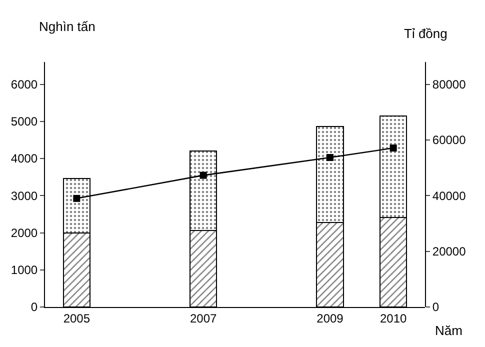  What do you see at coordinates (448, 330) in the screenshot?
I see `x-axis-title: Năm` at bounding box center [448, 330].